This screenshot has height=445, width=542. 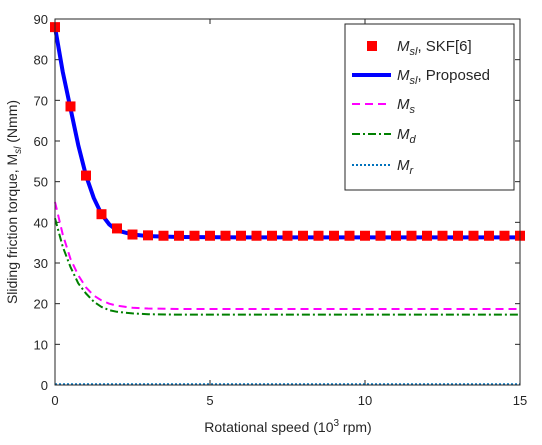 I want to click on y-tick-label: 0, so click(x=44, y=385).